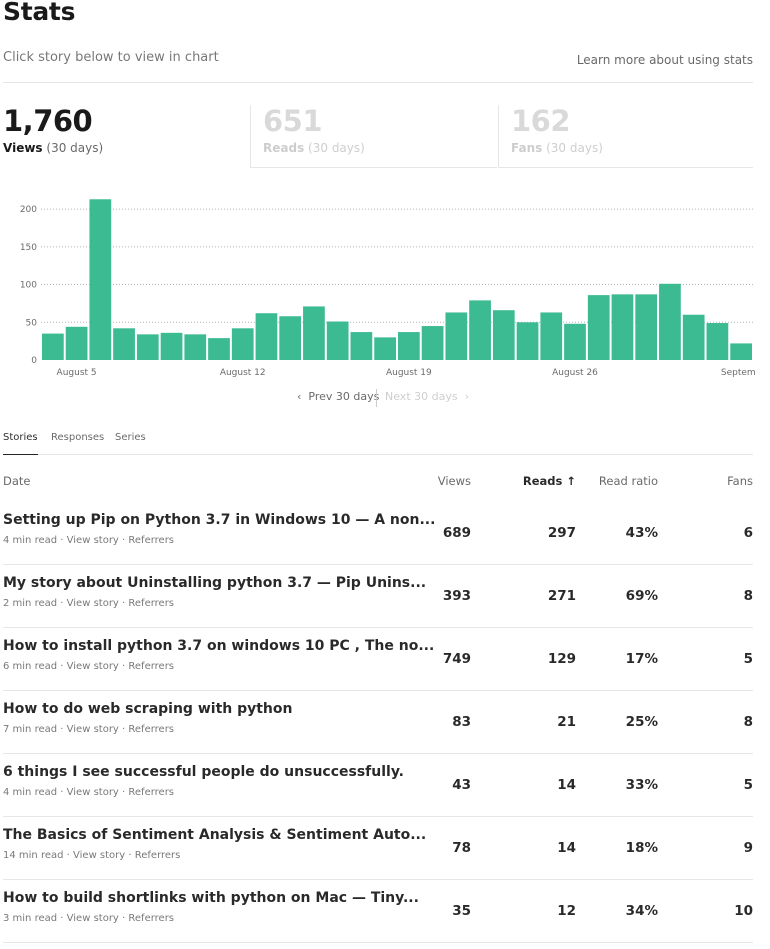  I want to click on tab-series: Series, so click(130, 437).